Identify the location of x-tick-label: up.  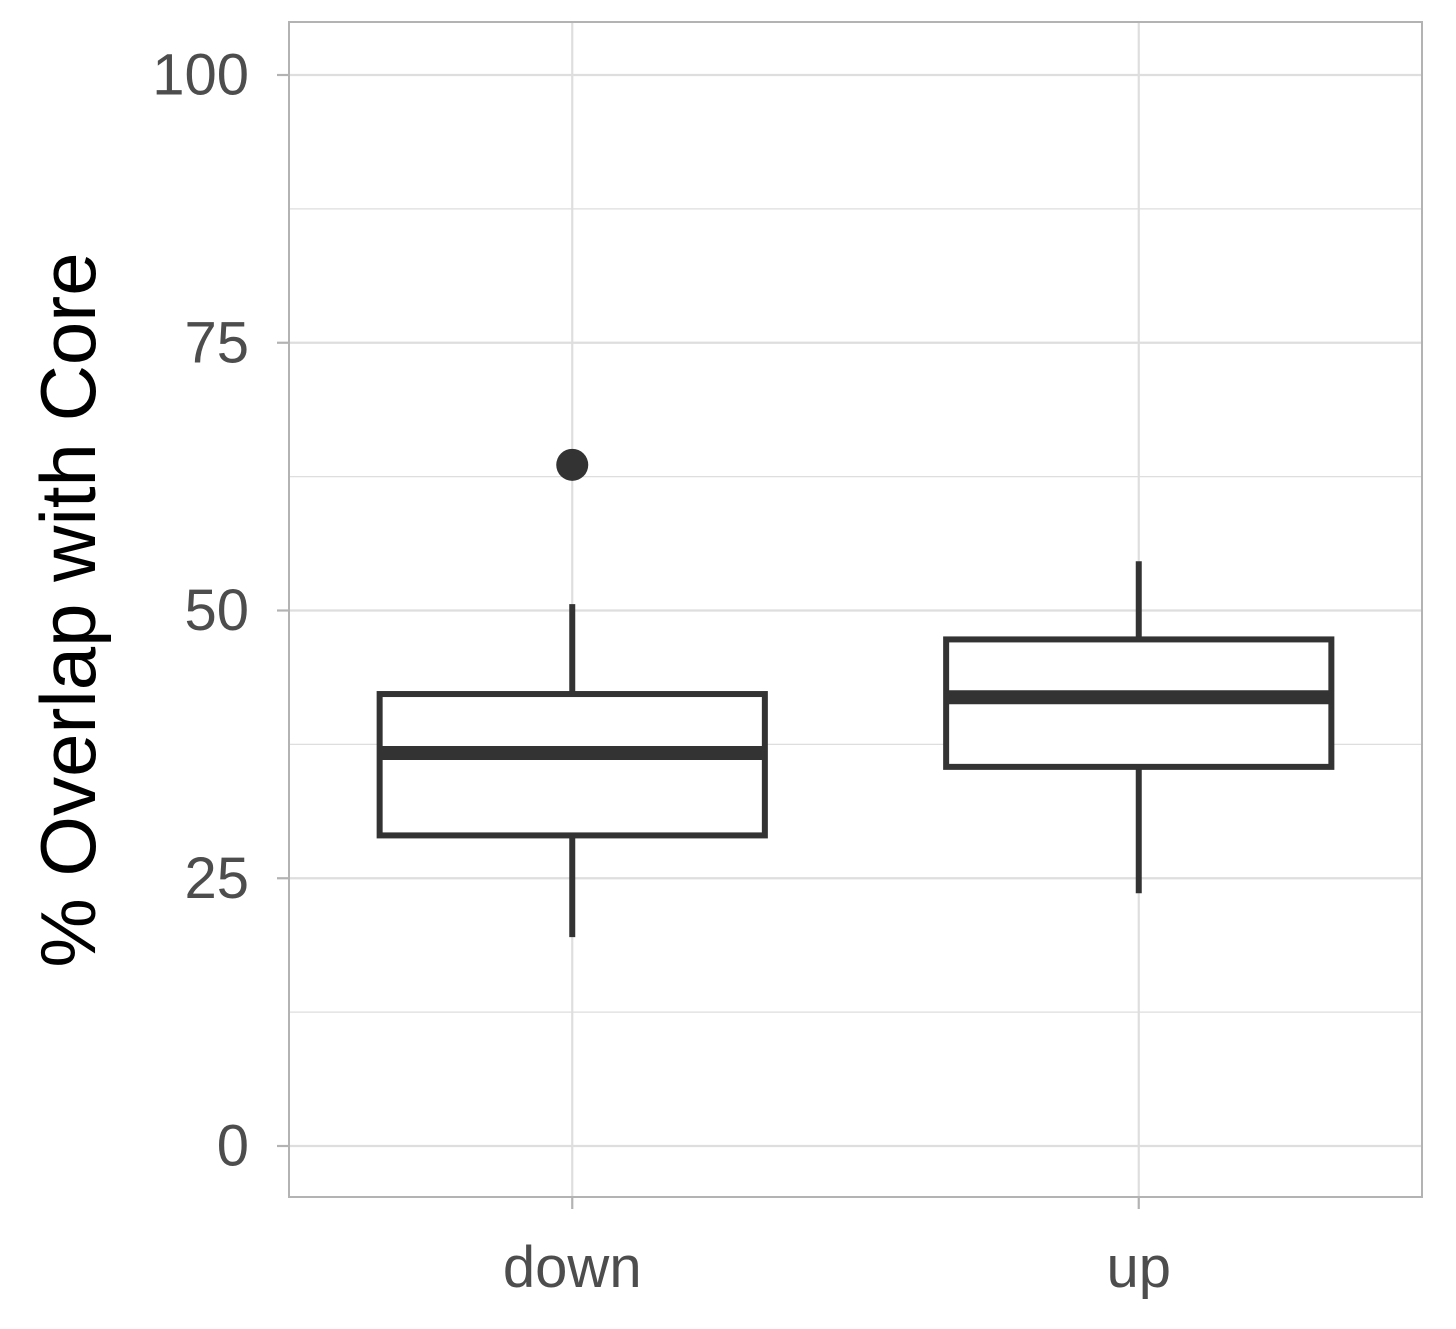
(1138, 1267).